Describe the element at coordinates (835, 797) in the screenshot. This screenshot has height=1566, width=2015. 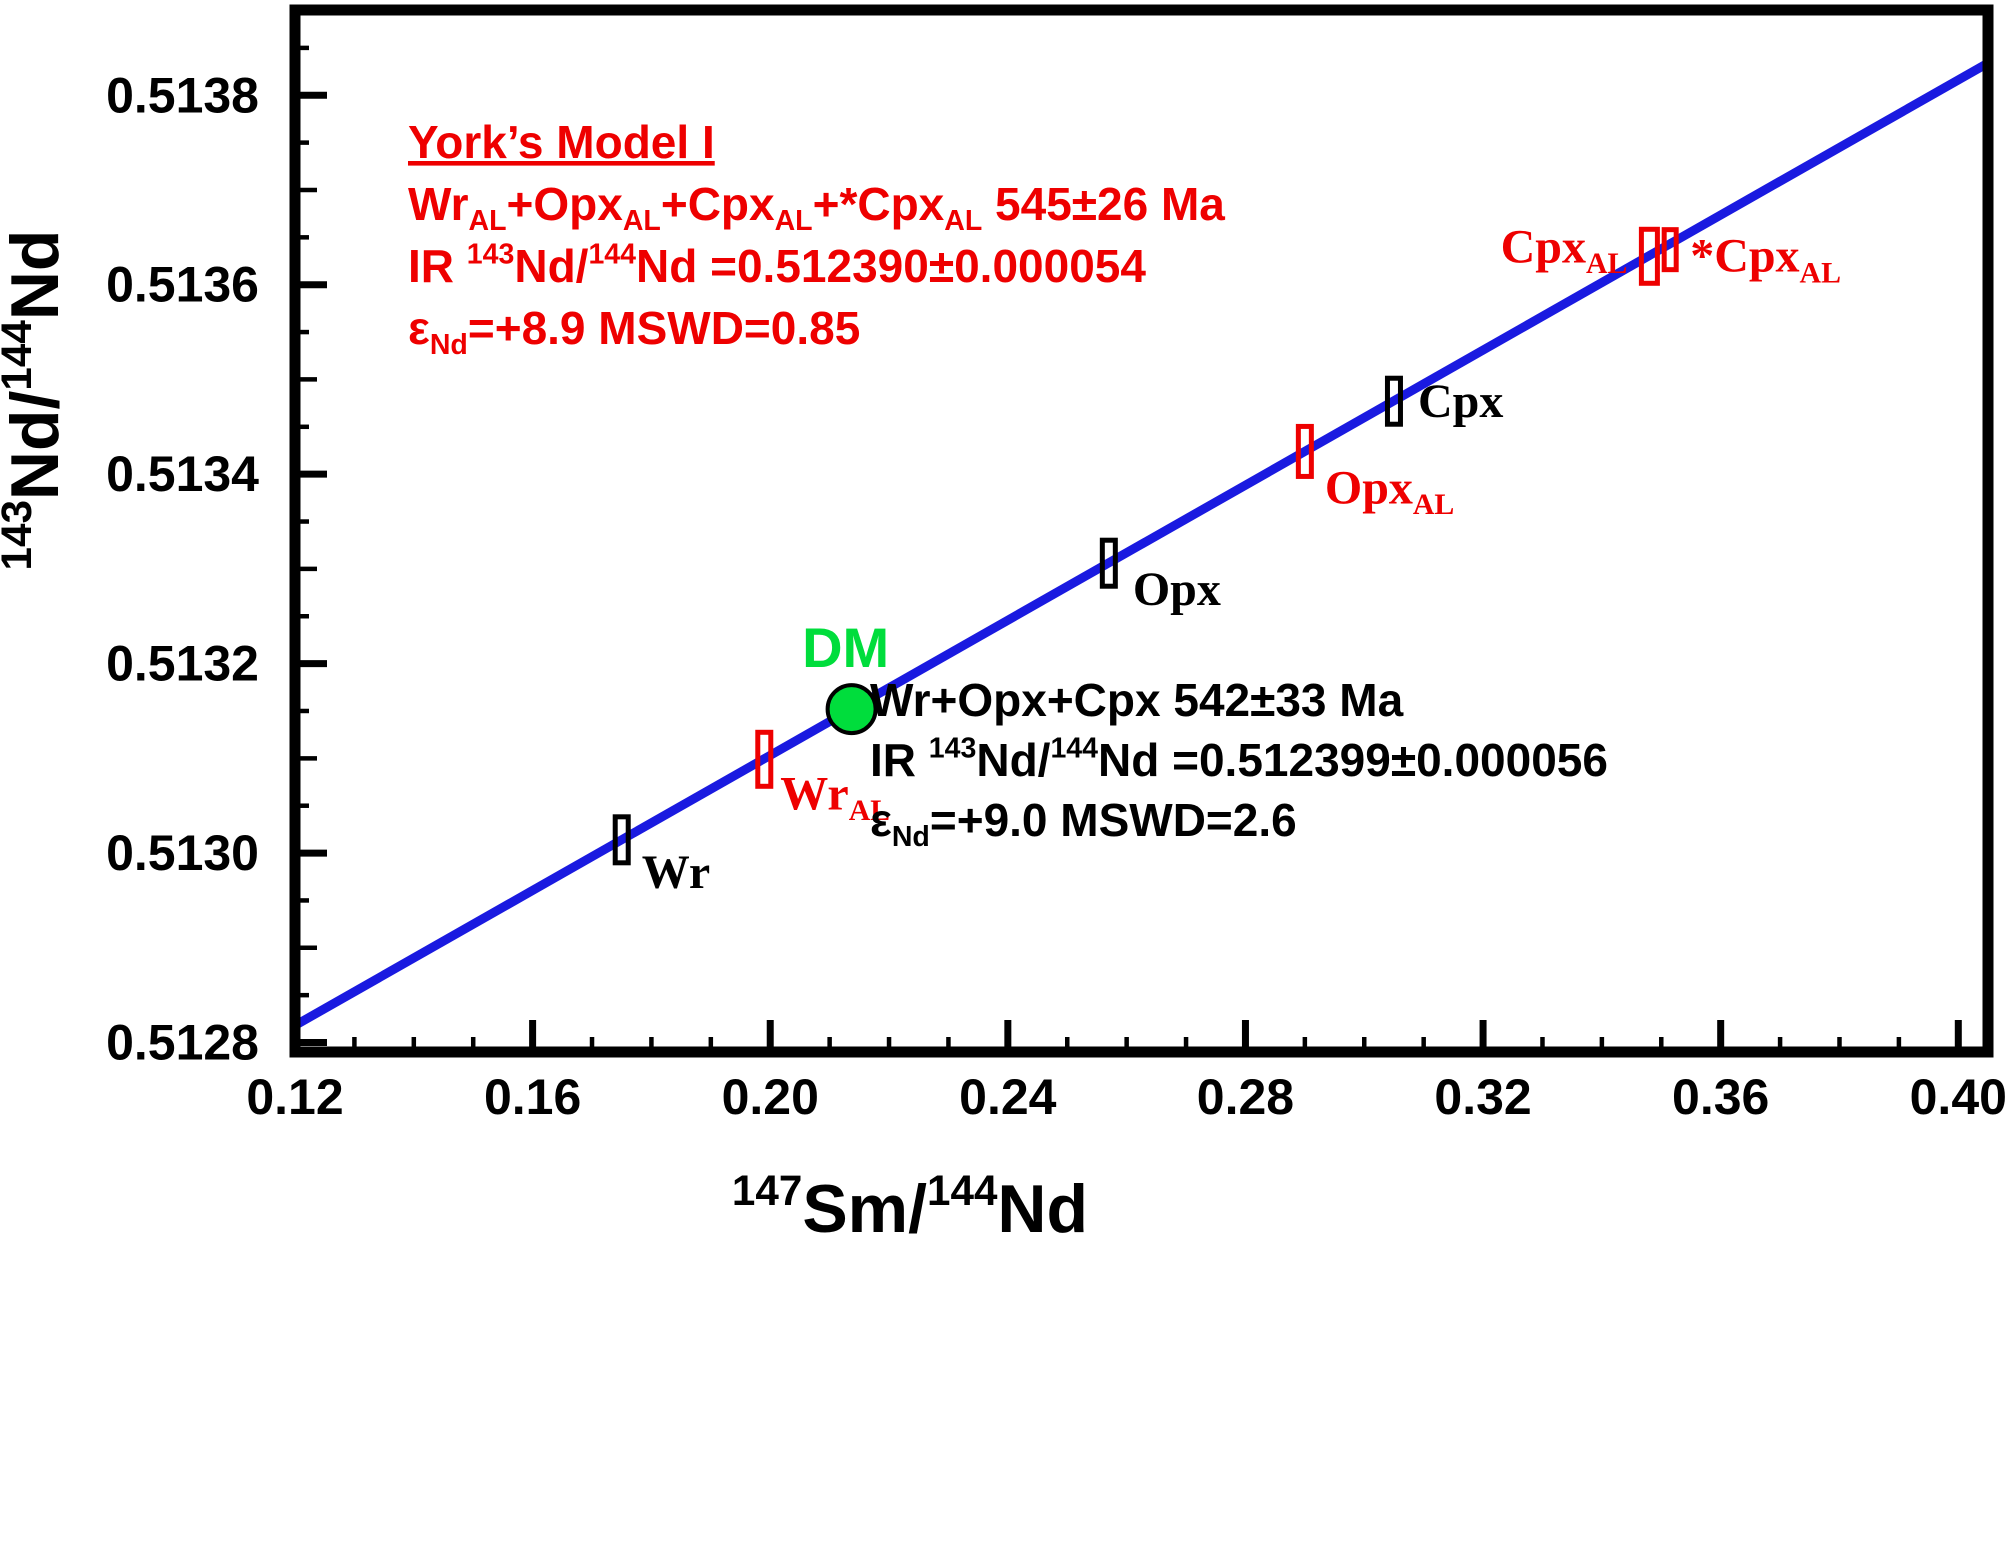
I see `point-label-wr-al: WrAL` at that location.